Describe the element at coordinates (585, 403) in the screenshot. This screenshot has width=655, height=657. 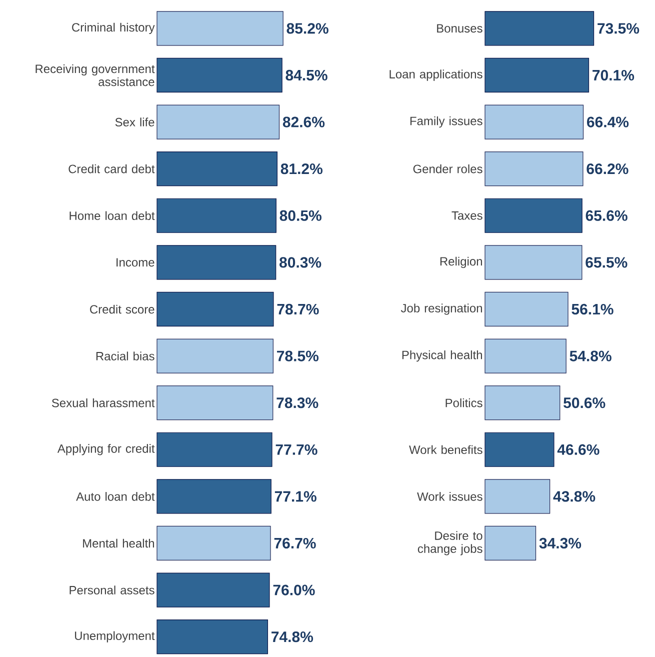
I see `data-label: 50.6%` at that location.